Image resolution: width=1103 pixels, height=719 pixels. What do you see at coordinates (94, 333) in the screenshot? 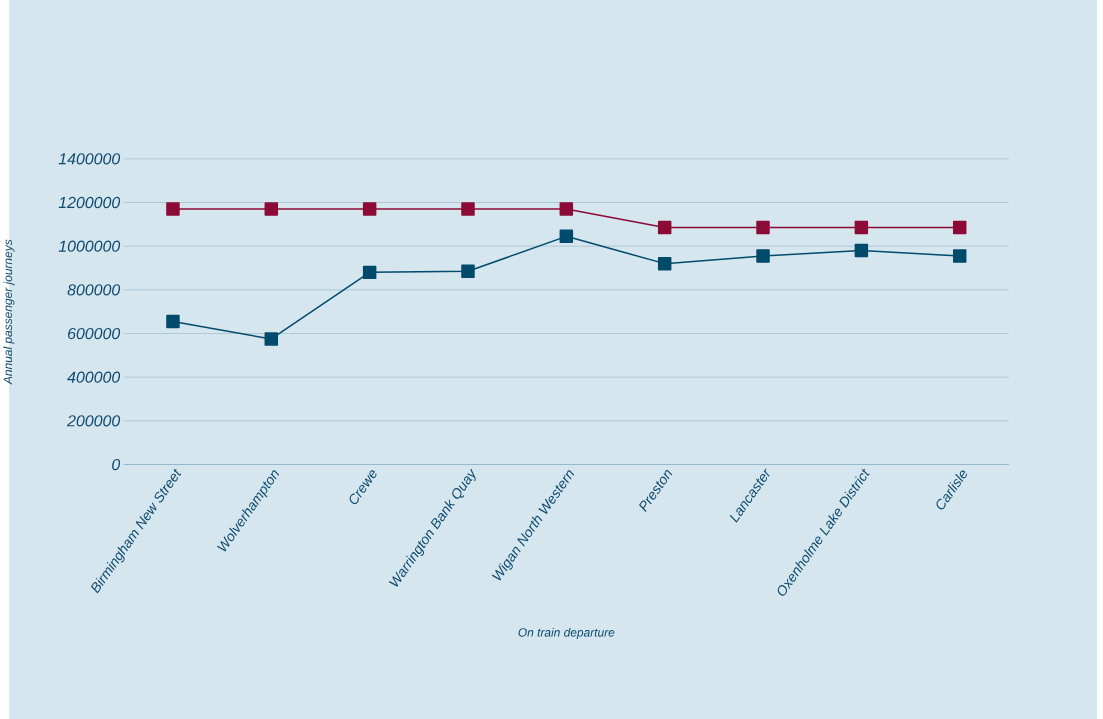
I see `y-tick-label: 600000` at bounding box center [94, 333].